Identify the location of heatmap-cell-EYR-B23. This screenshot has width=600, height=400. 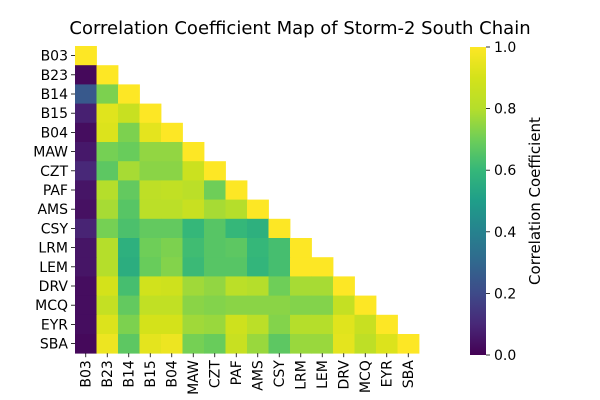
(107, 324).